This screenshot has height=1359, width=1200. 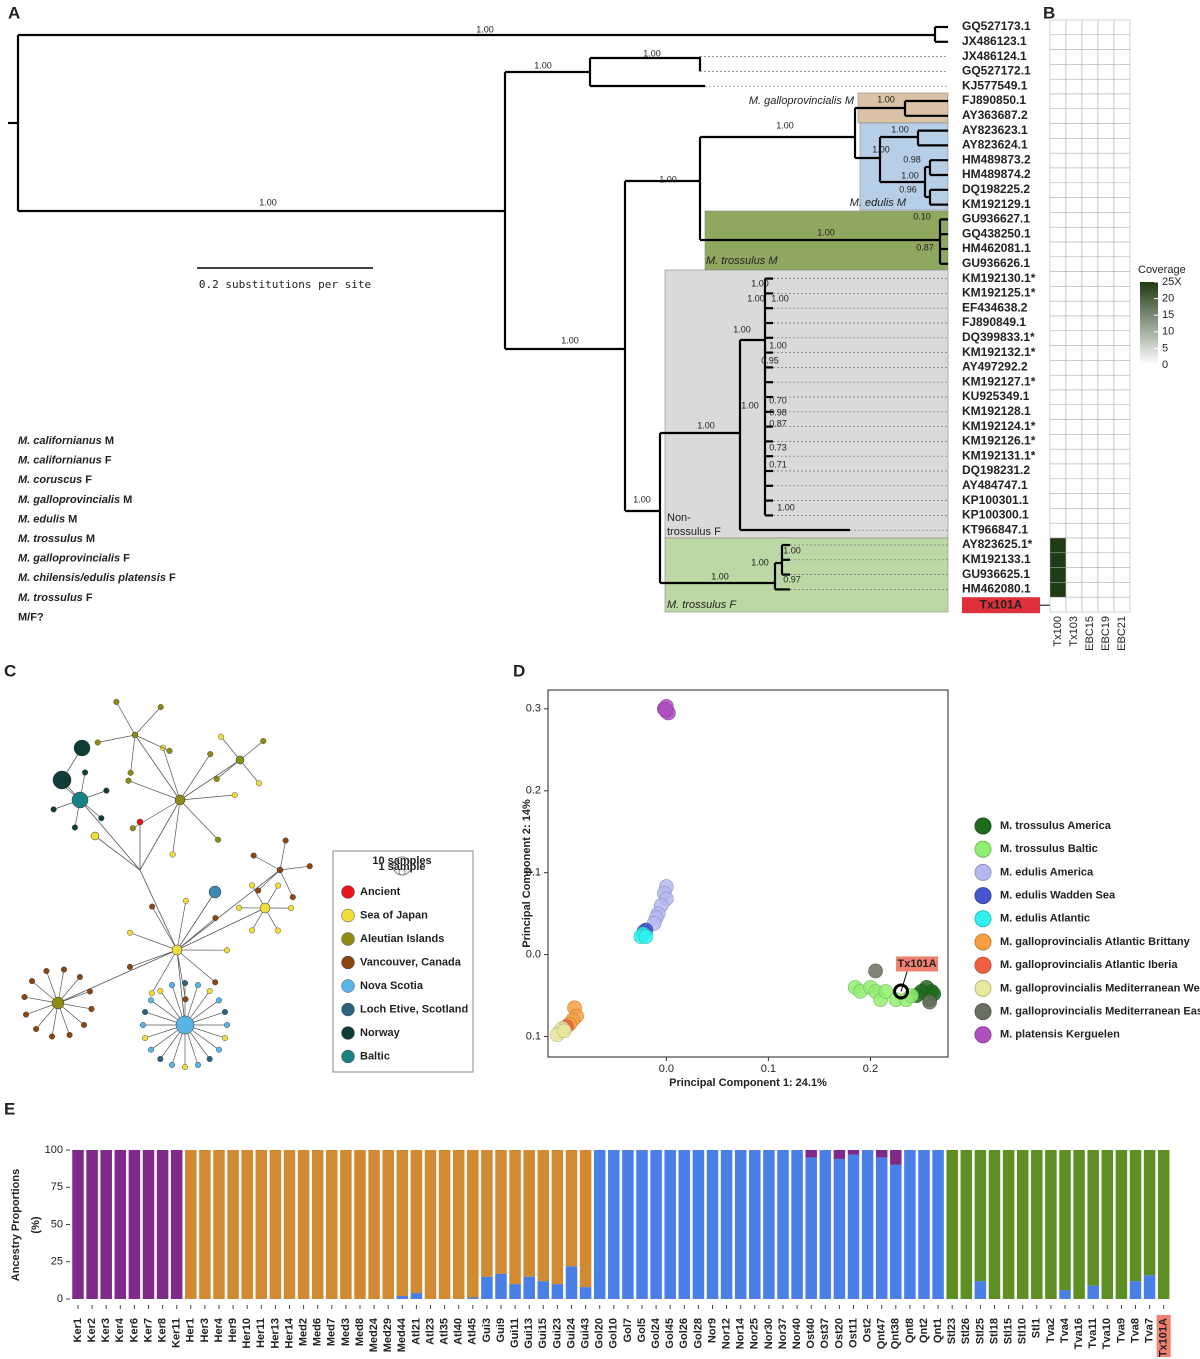 I want to click on x-tick-label: Qnt2, so click(x=924, y=1330).